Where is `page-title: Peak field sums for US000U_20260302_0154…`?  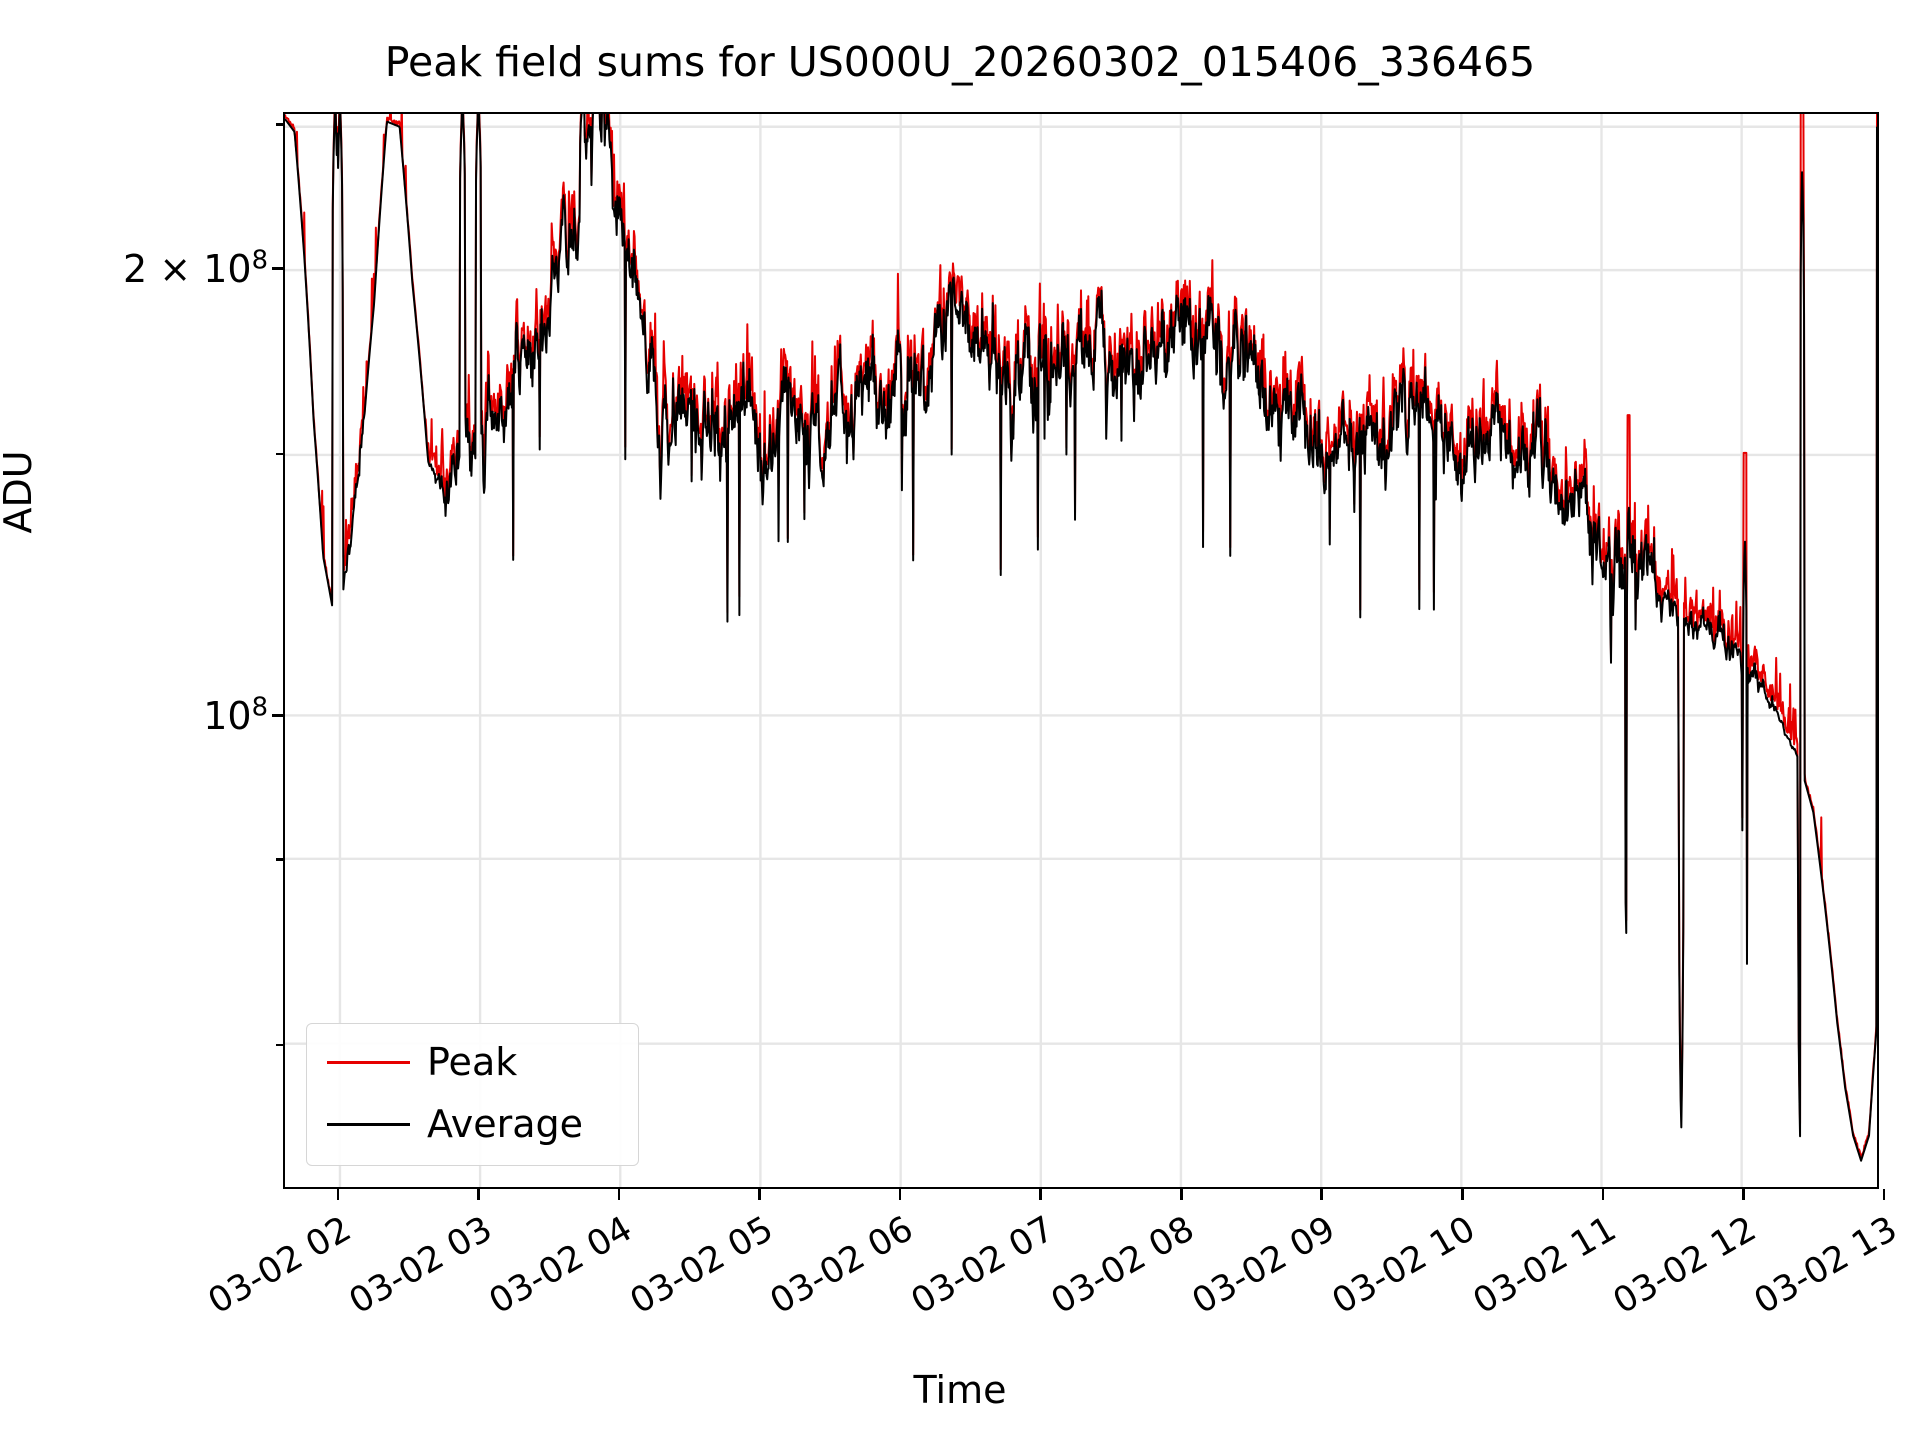
page-title: Peak field sums for US000U_20260302_0154… is located at coordinates (960, 62).